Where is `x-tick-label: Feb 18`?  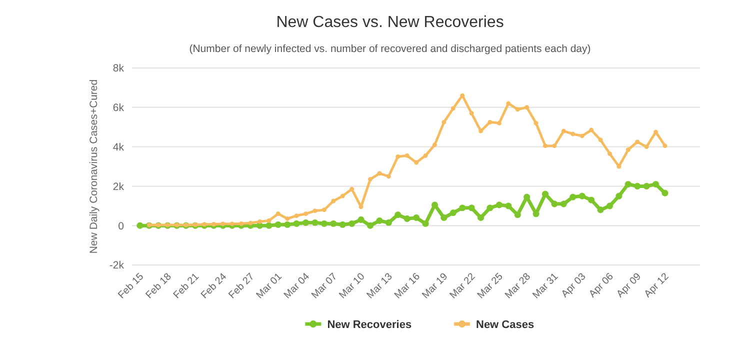 x-tick-label: Feb 18 is located at coordinates (159, 286).